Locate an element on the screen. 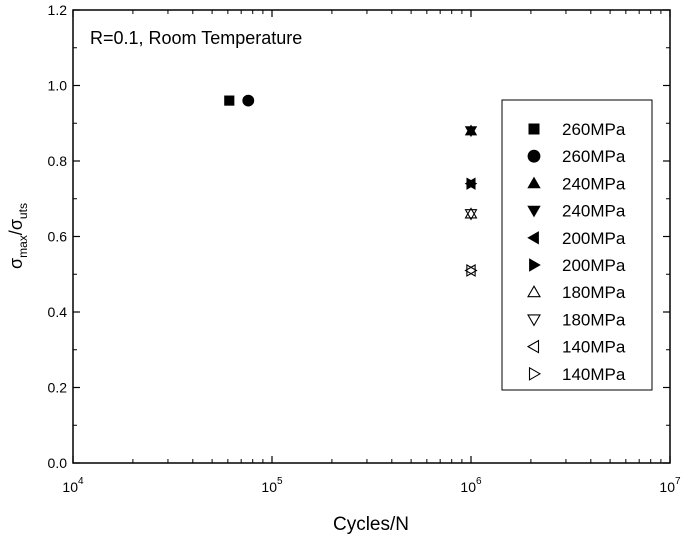  data-point-140mpa-triangle-left is located at coordinates (470, 270).